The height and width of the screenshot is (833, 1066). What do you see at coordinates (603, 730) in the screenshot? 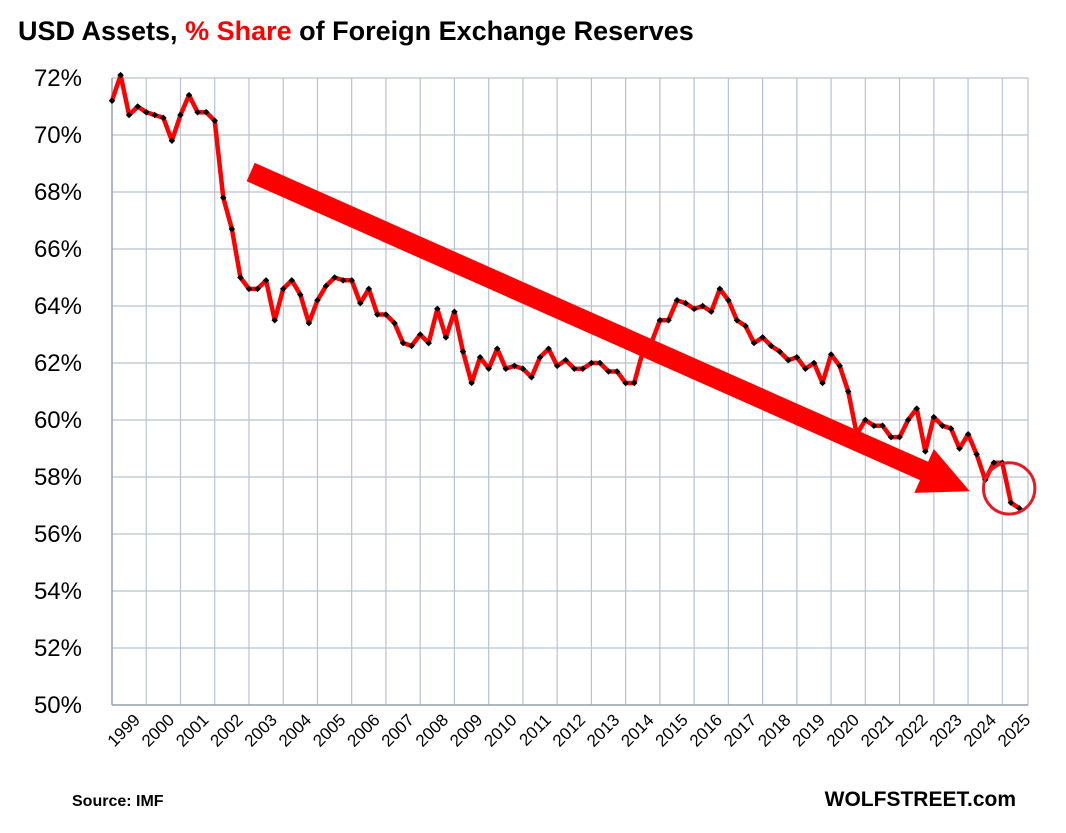
I see `x-tick-label: 2013` at bounding box center [603, 730].